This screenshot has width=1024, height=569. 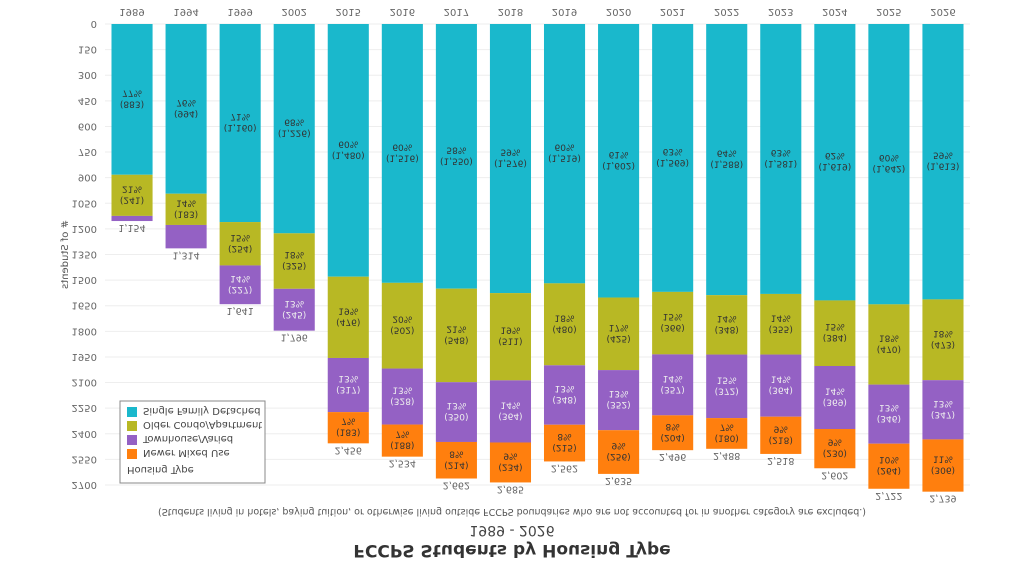 I want to click on bar-segment-townhouse-varied-2022, so click(x=727, y=386).